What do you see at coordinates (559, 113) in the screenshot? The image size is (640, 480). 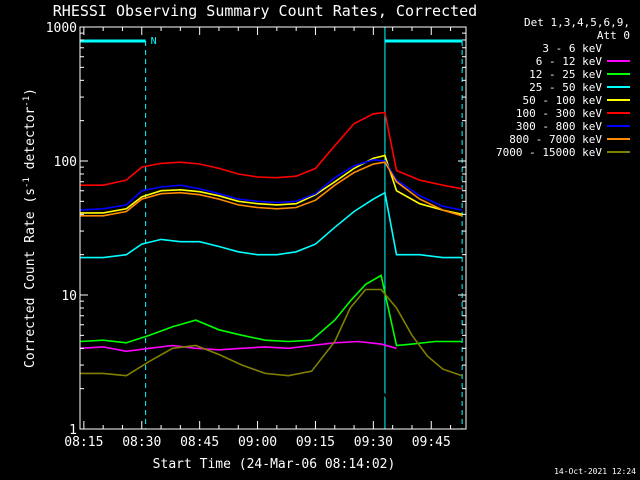 I see `legend-label-5: 100 - 300 keV` at bounding box center [559, 113].